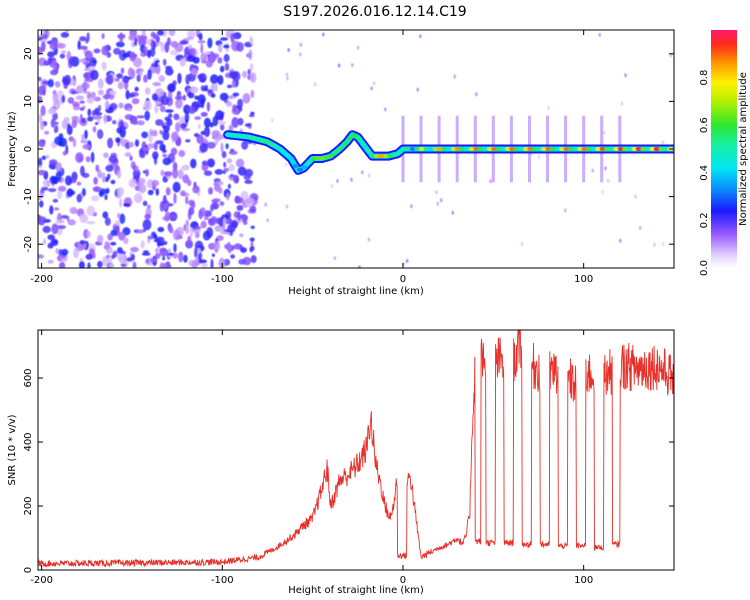 The width and height of the screenshot is (750, 600). I want to click on x-tick-label: -100, so click(222, 279).